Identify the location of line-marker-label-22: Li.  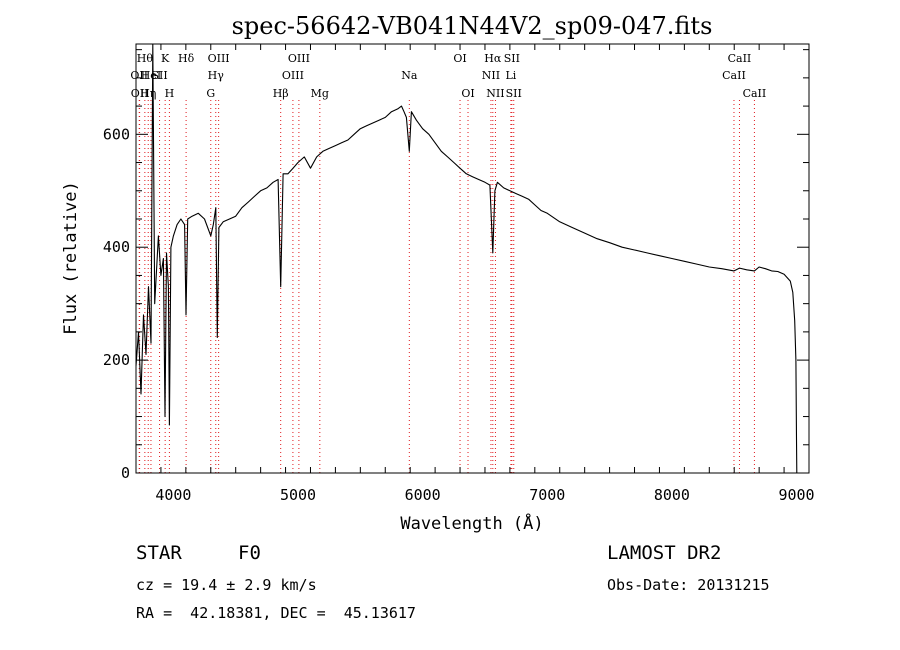
(510, 75).